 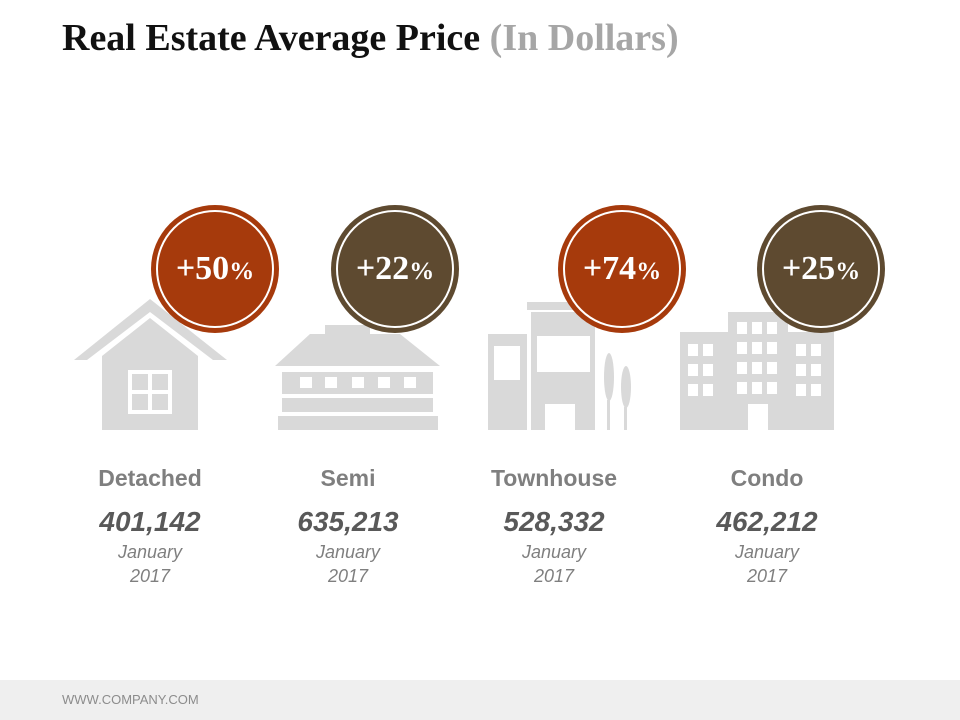 What do you see at coordinates (130, 699) in the screenshot?
I see `footer-website: WWW.COMPANY.COM` at bounding box center [130, 699].